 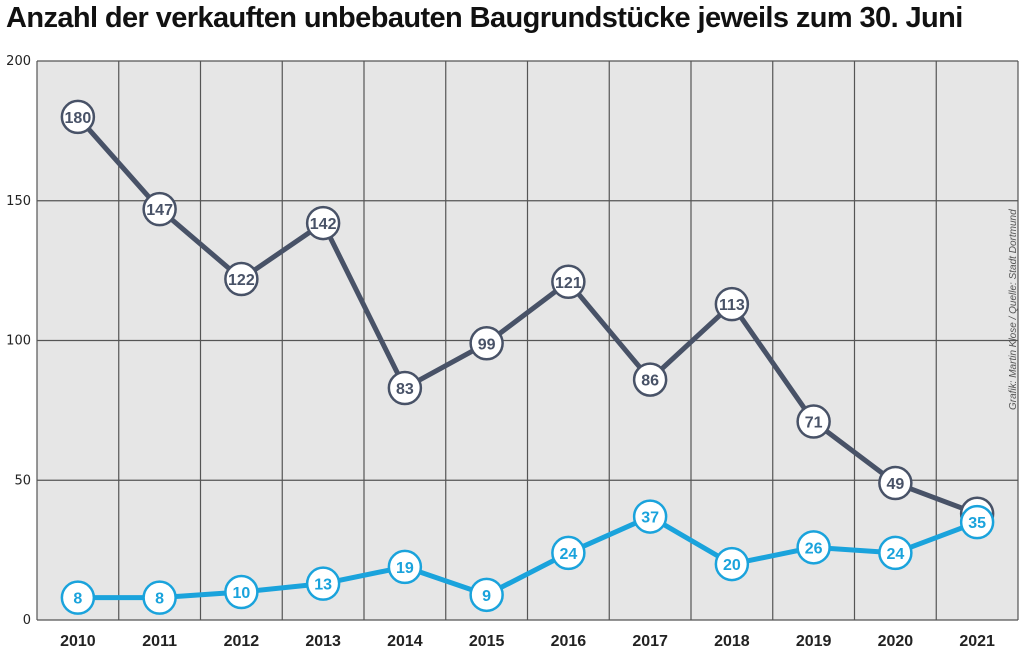 What do you see at coordinates (814, 641) in the screenshot?
I see `x-tick-label: 2019` at bounding box center [814, 641].